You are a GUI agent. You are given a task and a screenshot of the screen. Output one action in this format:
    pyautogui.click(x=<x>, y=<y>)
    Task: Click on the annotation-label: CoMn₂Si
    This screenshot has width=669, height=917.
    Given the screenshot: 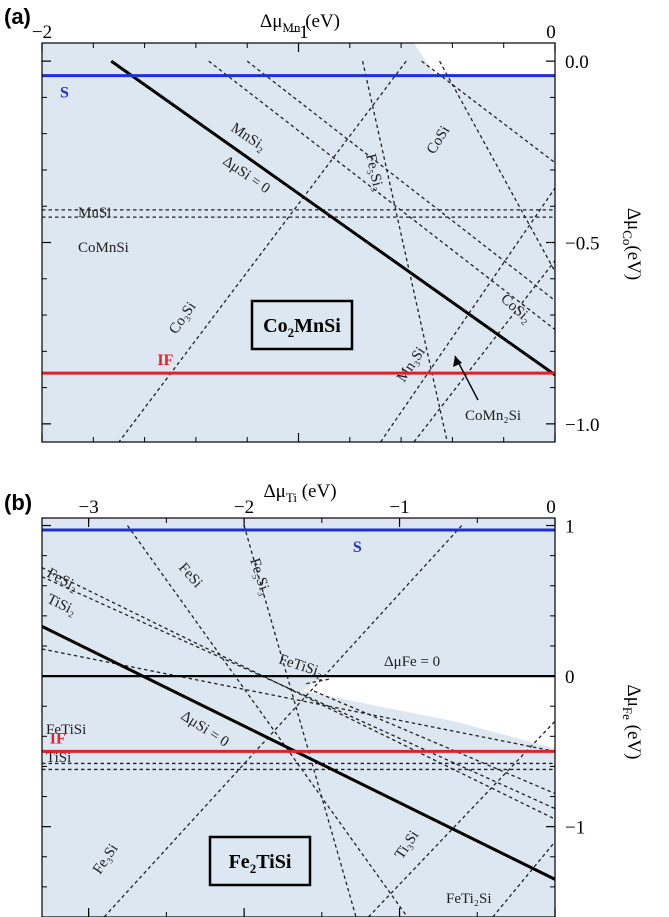 What is the action you would take?
    pyautogui.click(x=493, y=416)
    